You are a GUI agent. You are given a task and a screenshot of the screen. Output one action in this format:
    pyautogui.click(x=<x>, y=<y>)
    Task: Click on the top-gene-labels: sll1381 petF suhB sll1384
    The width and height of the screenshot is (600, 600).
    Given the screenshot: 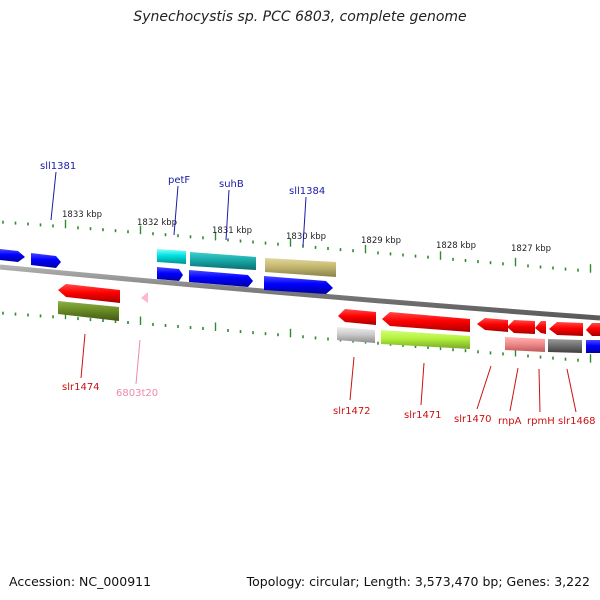 What is the action you would take?
    pyautogui.click(x=182, y=204)
    